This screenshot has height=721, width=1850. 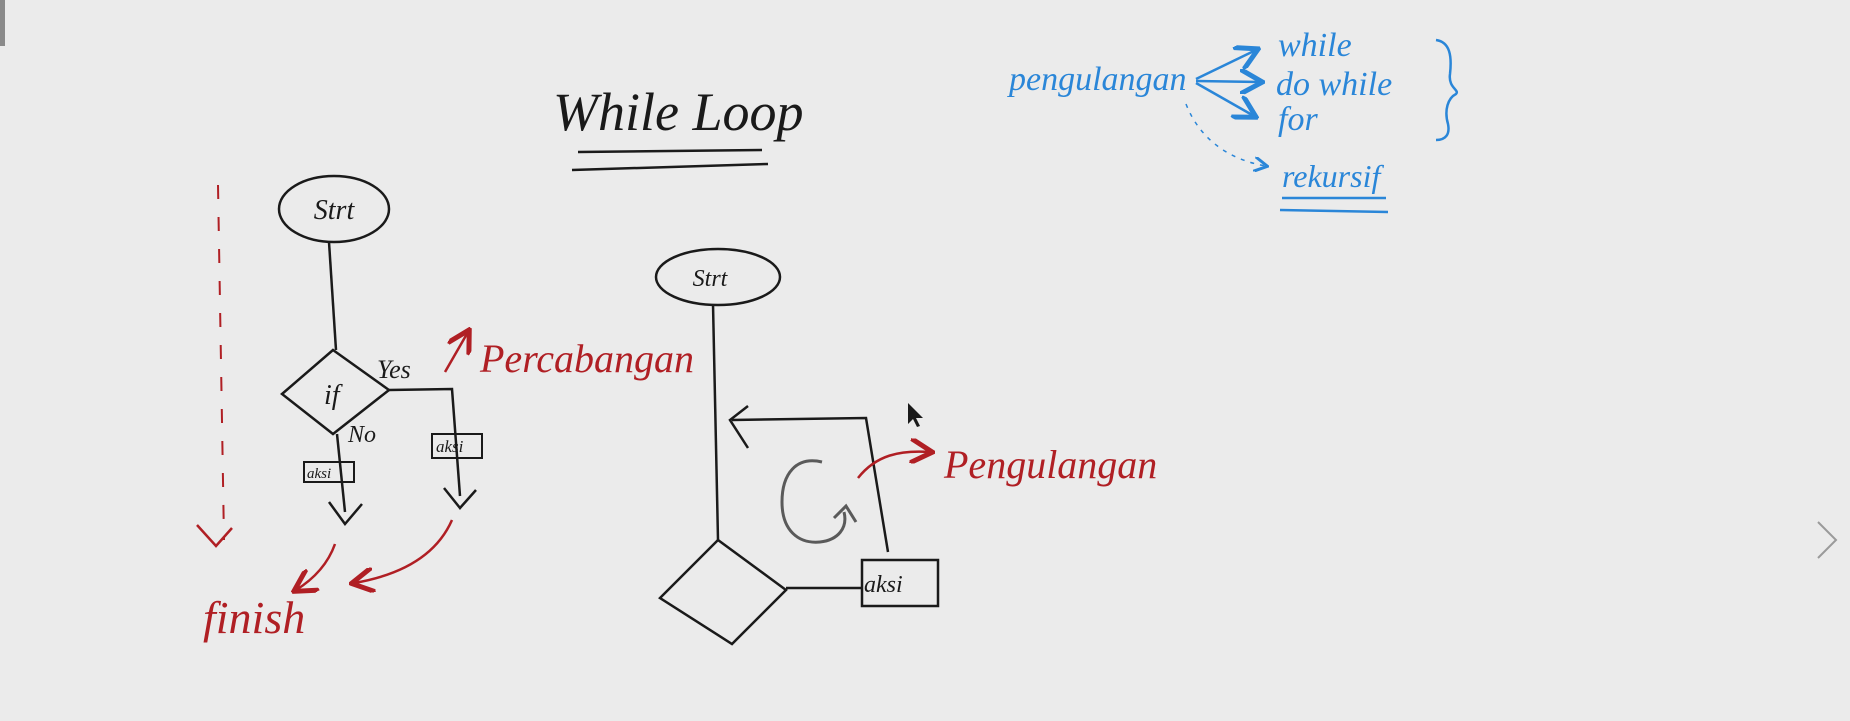 What do you see at coordinates (739, 427) in the screenshot?
I see `loop-back-arrow` at bounding box center [739, 427].